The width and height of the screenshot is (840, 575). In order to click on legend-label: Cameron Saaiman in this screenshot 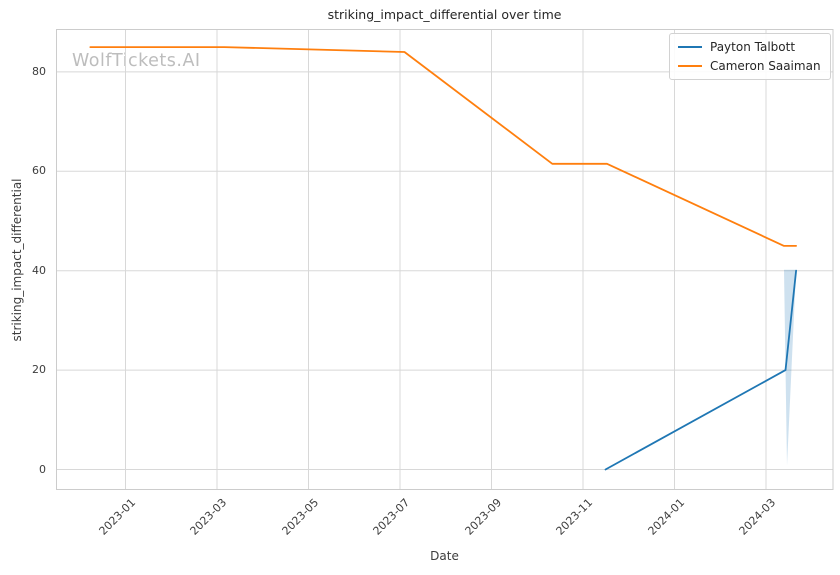, I will do `click(765, 66)`.